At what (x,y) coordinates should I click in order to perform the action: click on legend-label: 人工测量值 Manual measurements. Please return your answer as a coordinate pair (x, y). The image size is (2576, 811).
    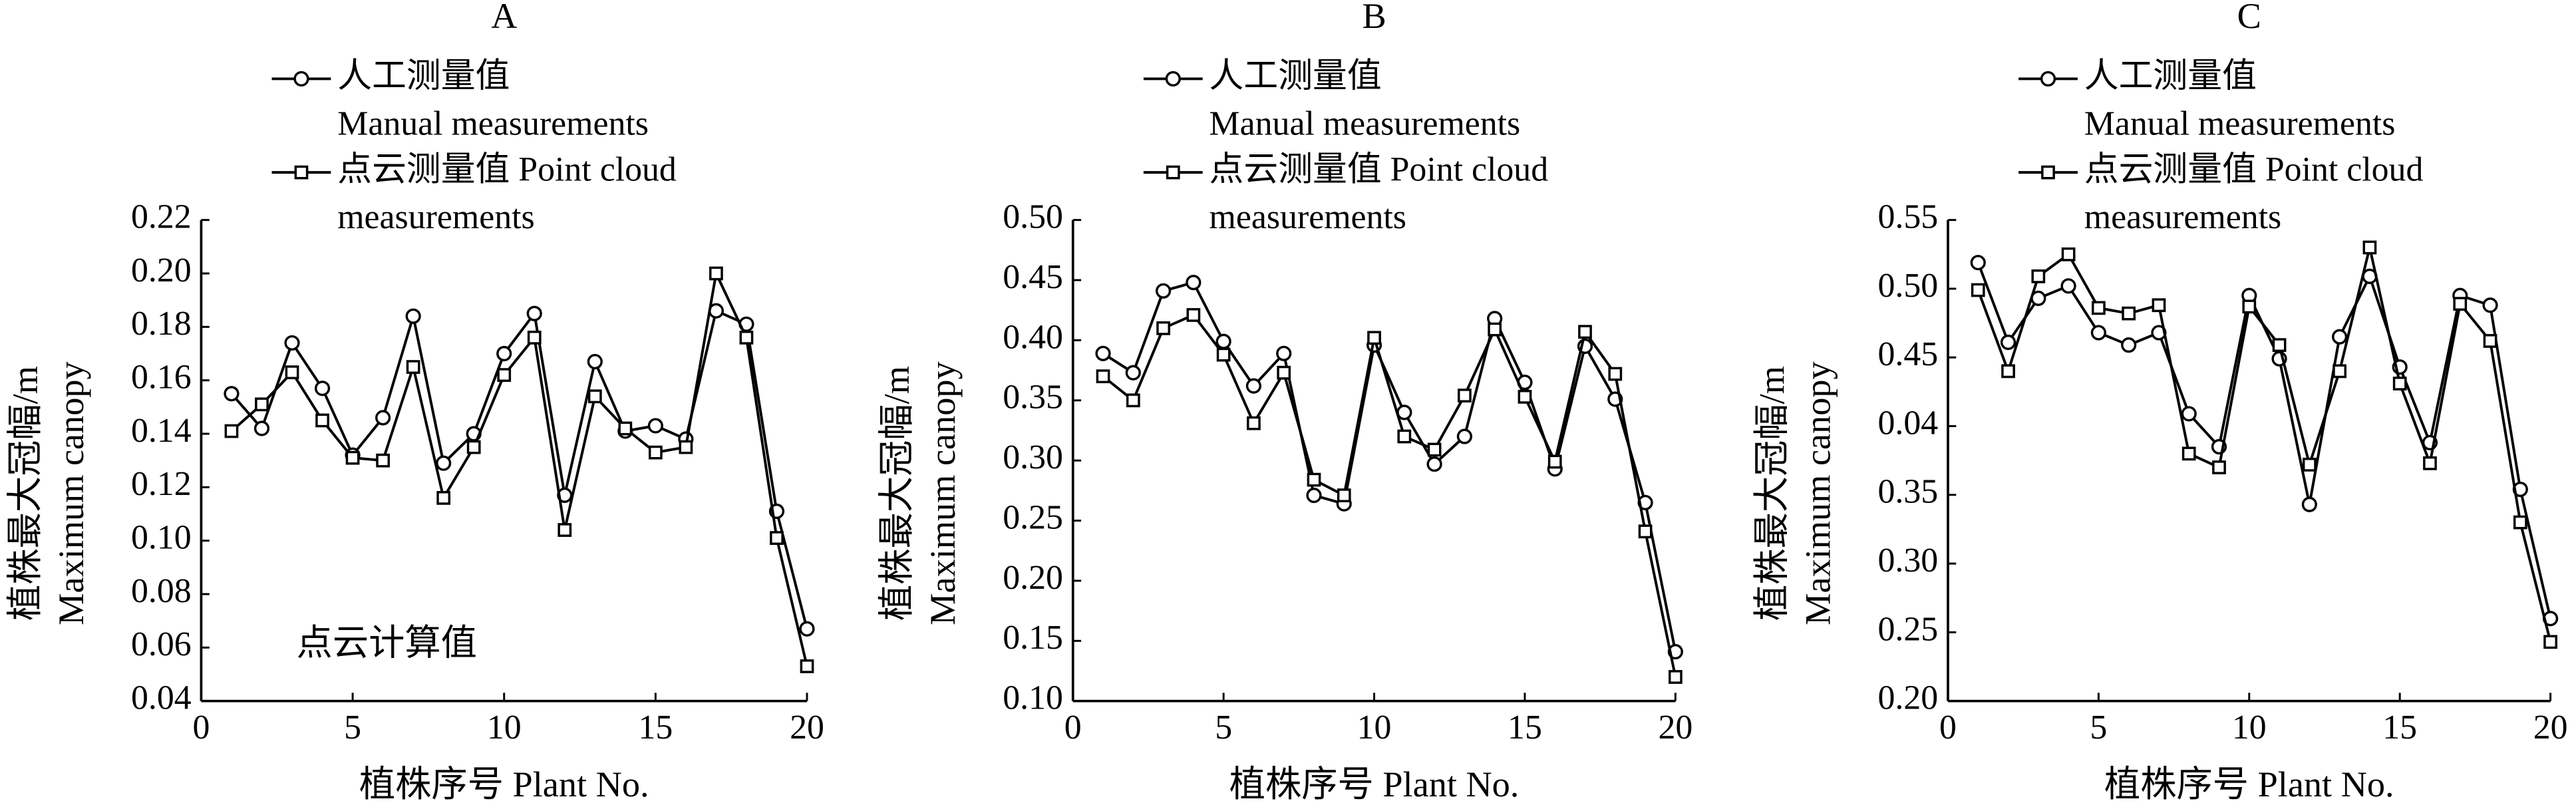
    Looking at the image, I should click on (1365, 99).